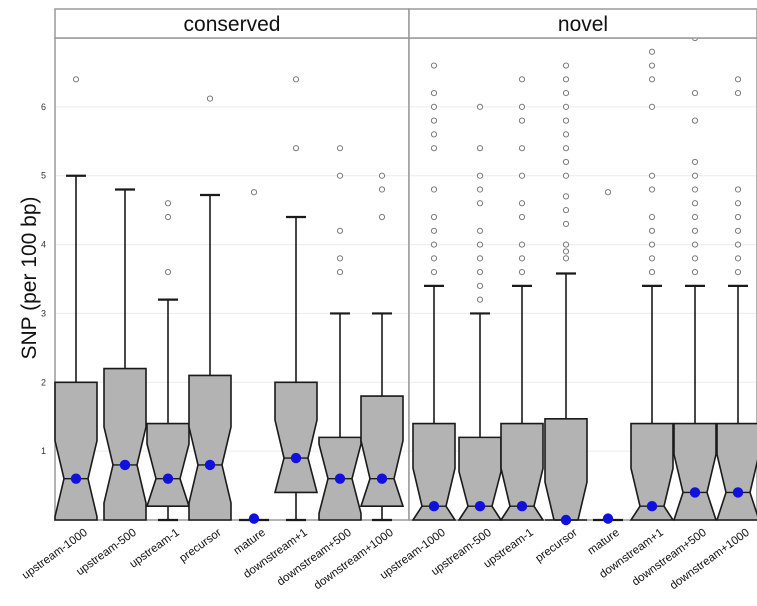 The image size is (757, 606). What do you see at coordinates (340, 333) in the screenshot?
I see `box-conserved-downstream+500` at bounding box center [340, 333].